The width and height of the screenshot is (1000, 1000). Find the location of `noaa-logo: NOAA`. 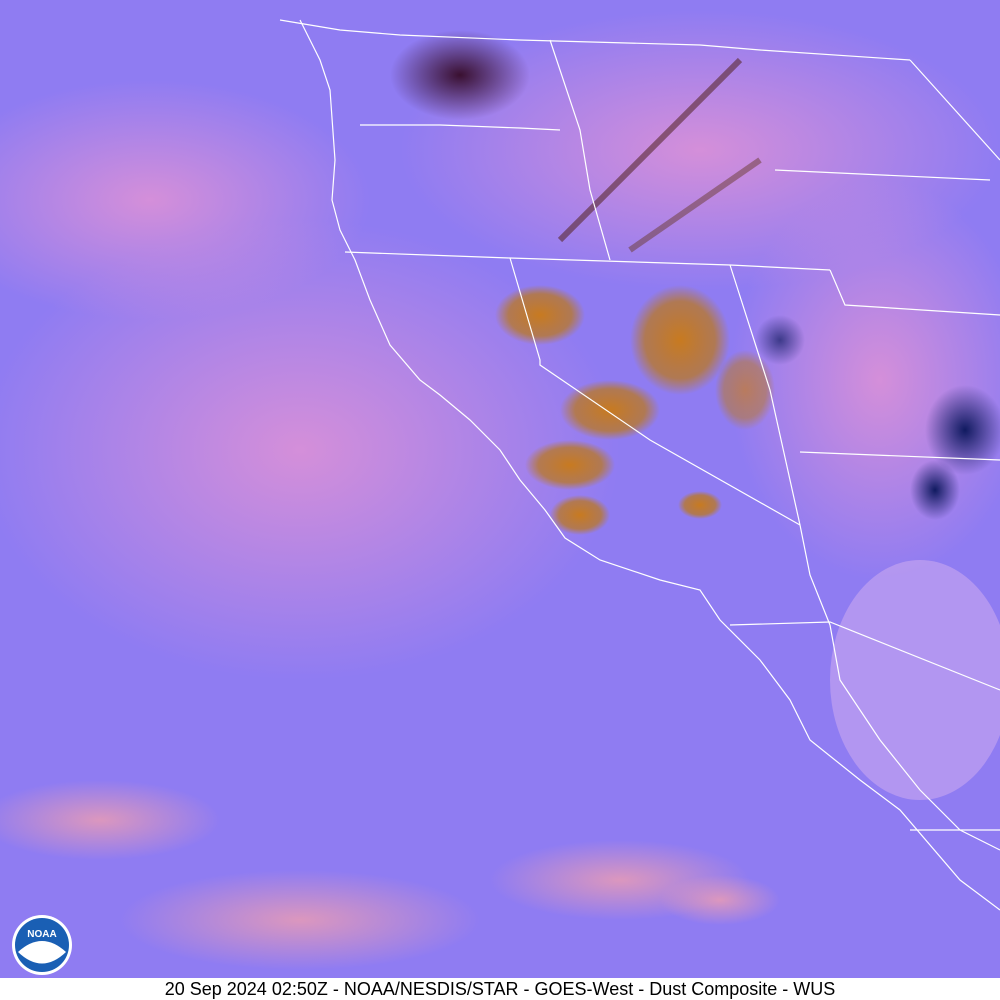

noaa-logo: NOAA is located at coordinates (42, 945).